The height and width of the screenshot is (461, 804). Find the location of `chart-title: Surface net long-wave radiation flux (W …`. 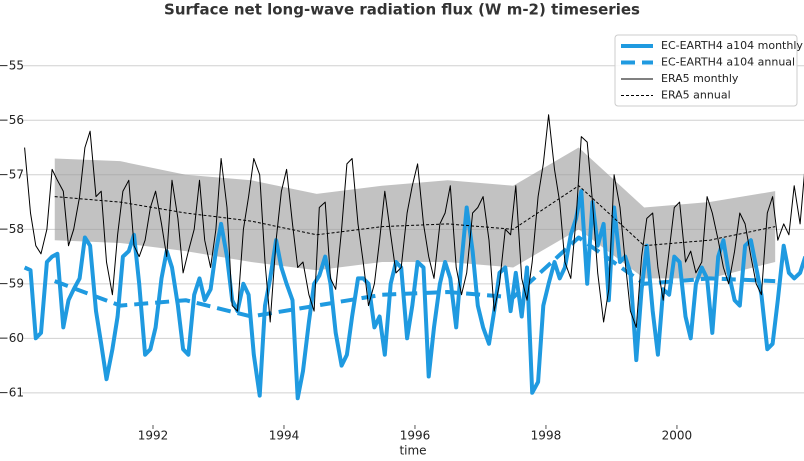

chart-title: Surface net long-wave radiation flux (W … is located at coordinates (402, 10).